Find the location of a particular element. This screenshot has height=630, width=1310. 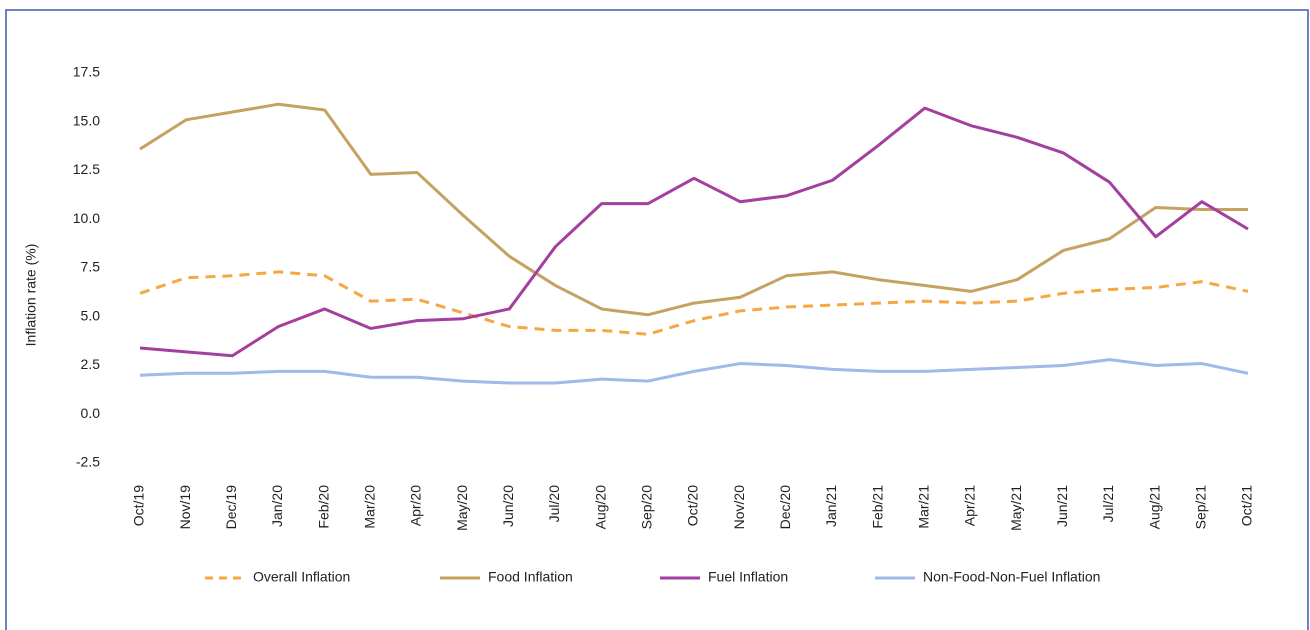

x-tick-label: Jun/21 is located at coordinates (1062, 506).